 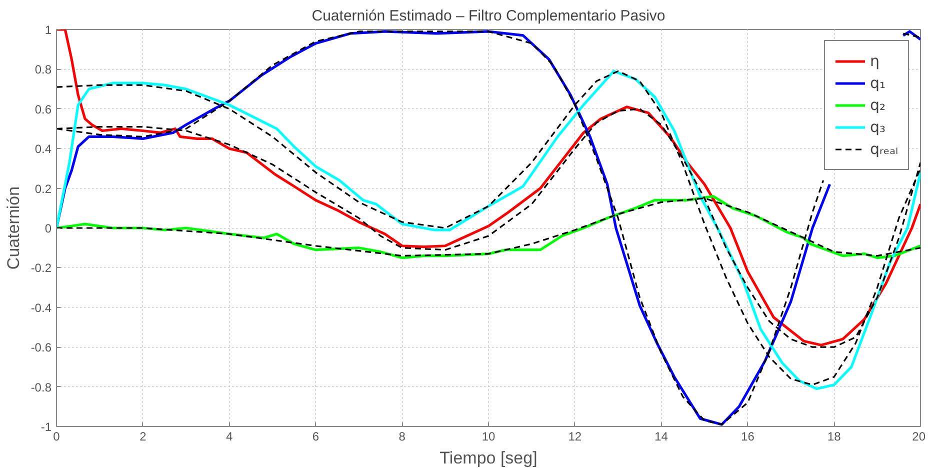 What do you see at coordinates (43, 109) in the screenshot?
I see `y-tick-label: 0.6` at bounding box center [43, 109].